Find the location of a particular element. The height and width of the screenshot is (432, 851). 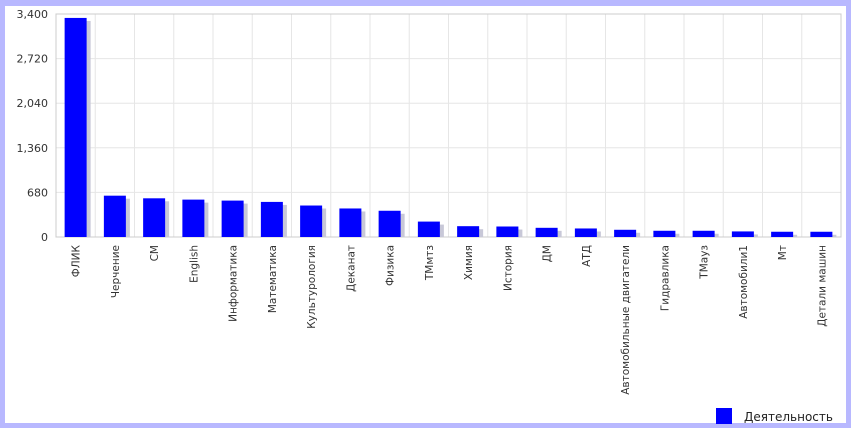

legend-swatch is located at coordinates (724, 416).